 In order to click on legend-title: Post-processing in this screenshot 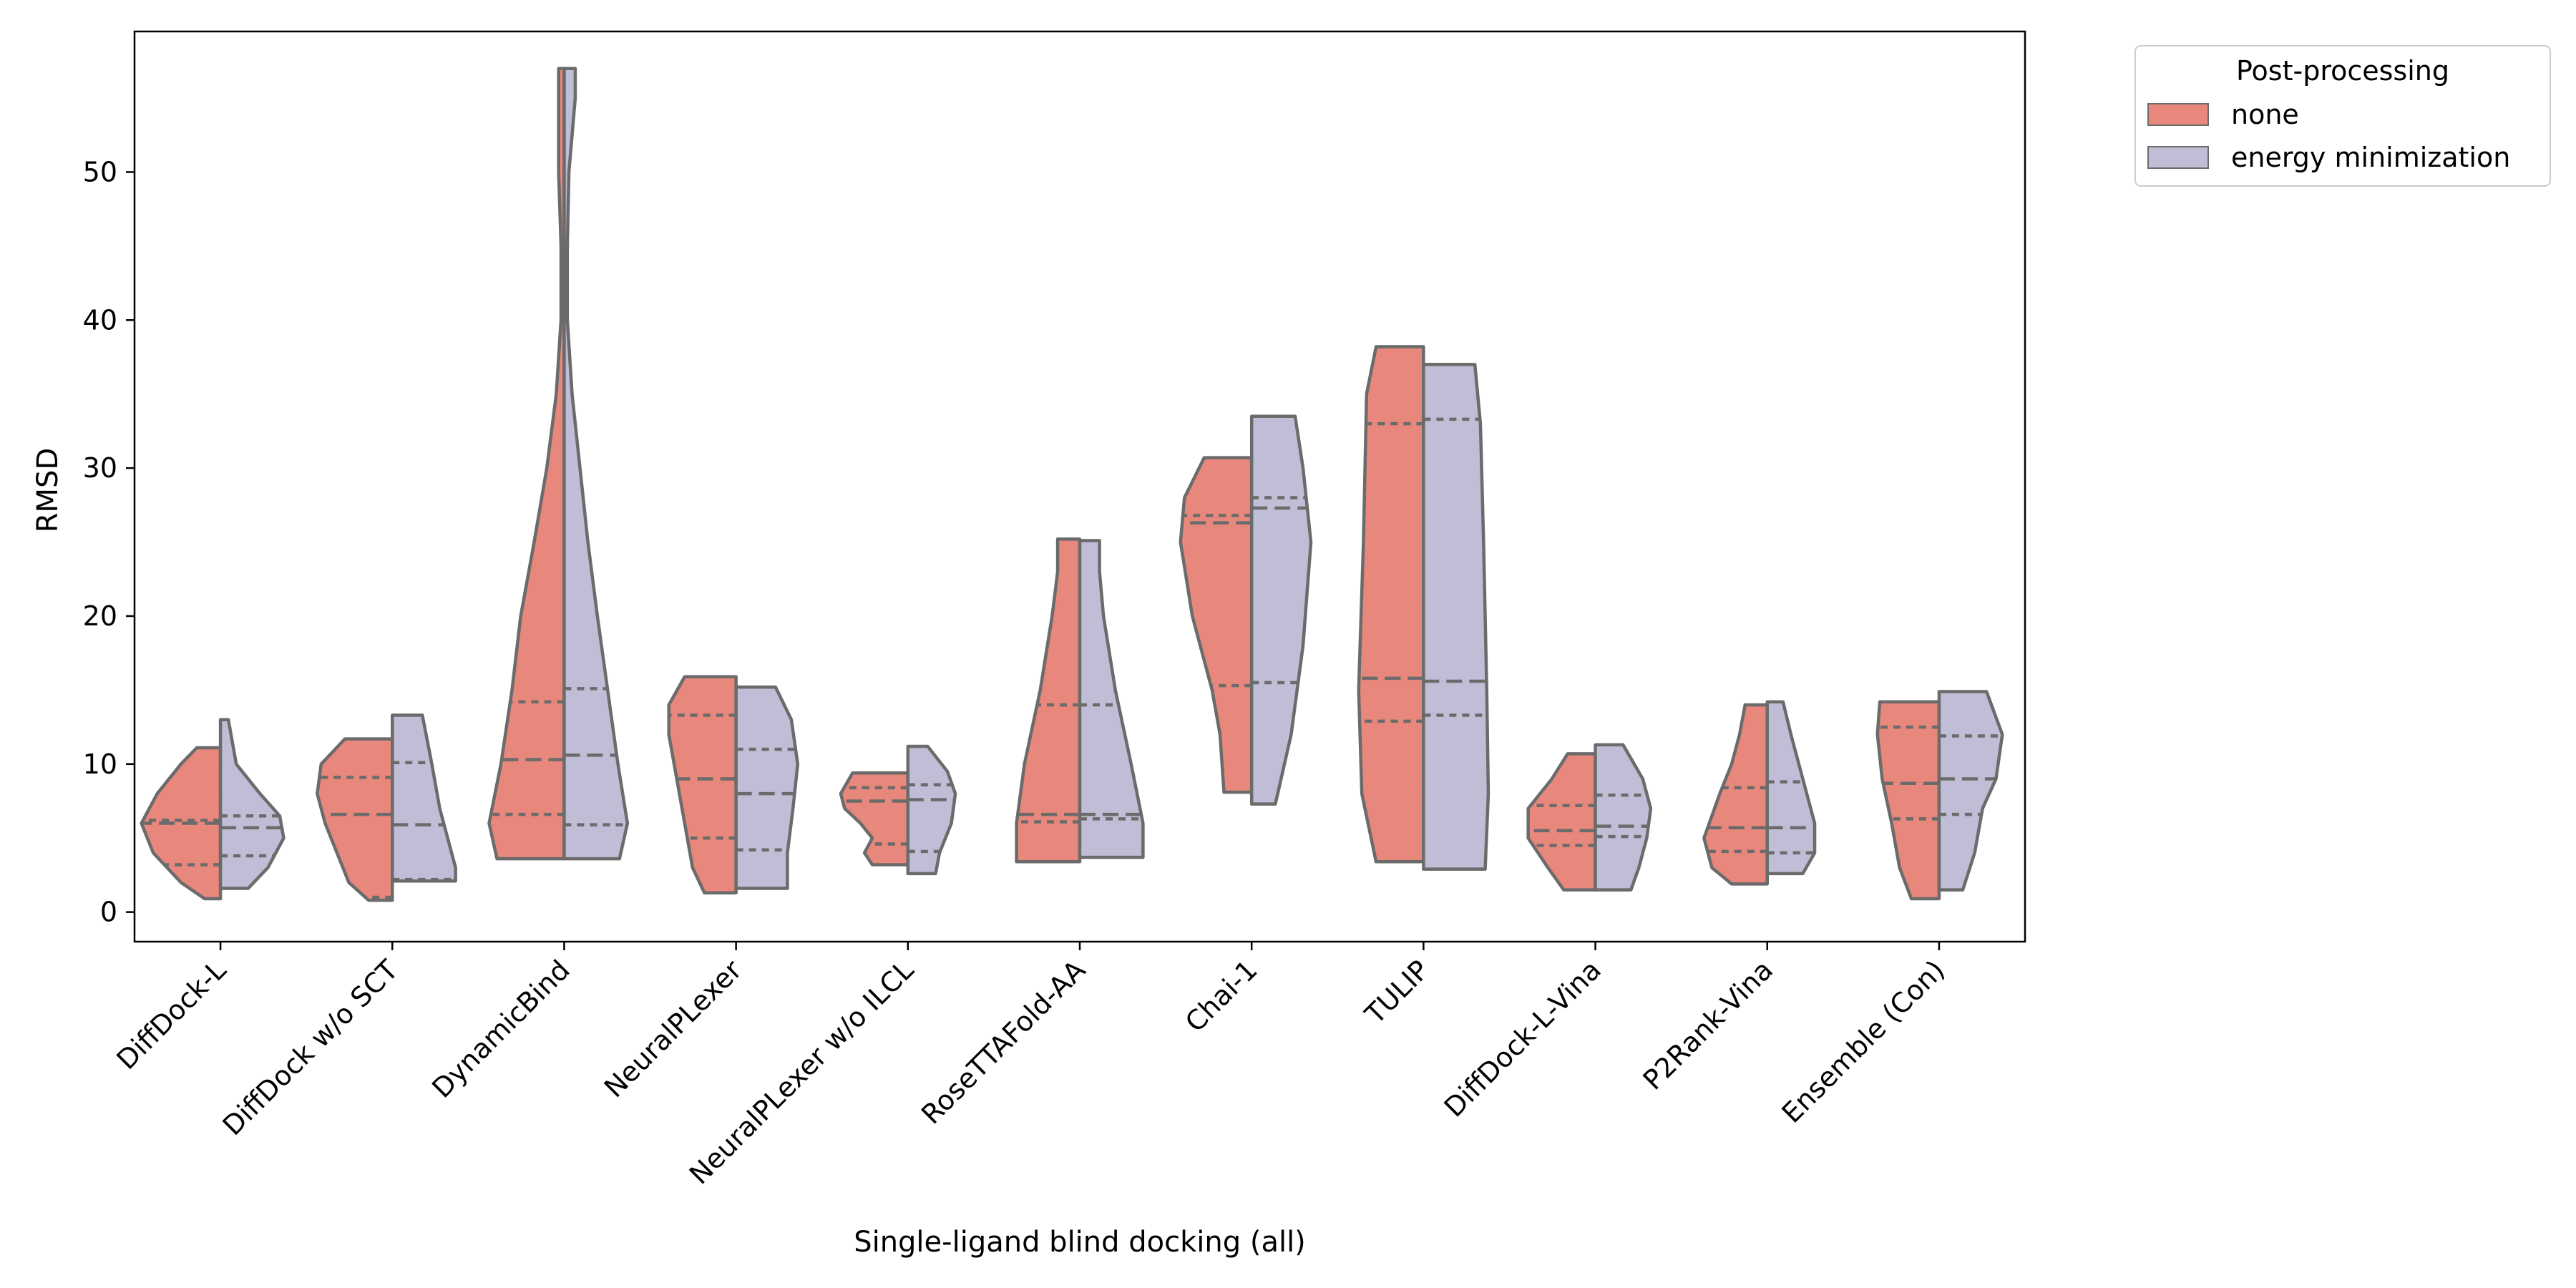, I will do `click(2342, 71)`.